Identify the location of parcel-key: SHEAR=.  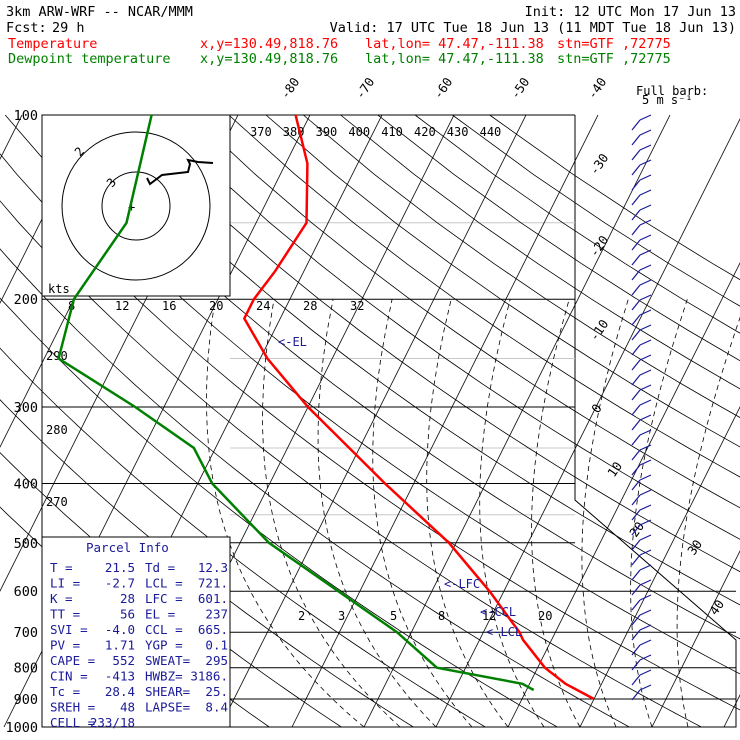
(167, 691).